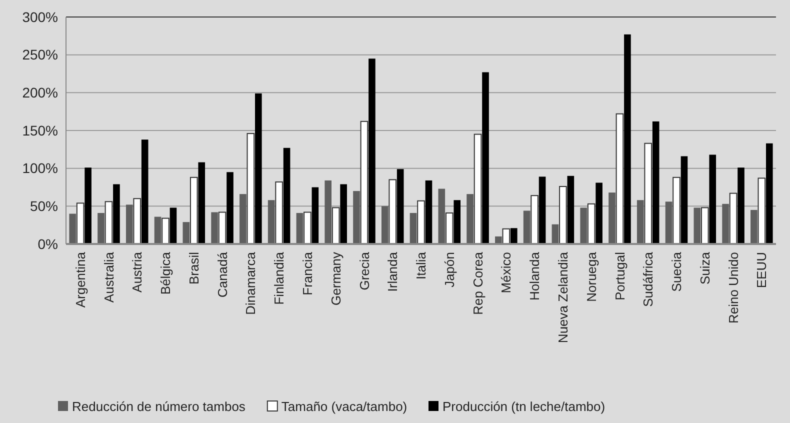 The height and width of the screenshot is (423, 790). I want to click on legend-label: Producción (tn leche/tambo), so click(524, 406).